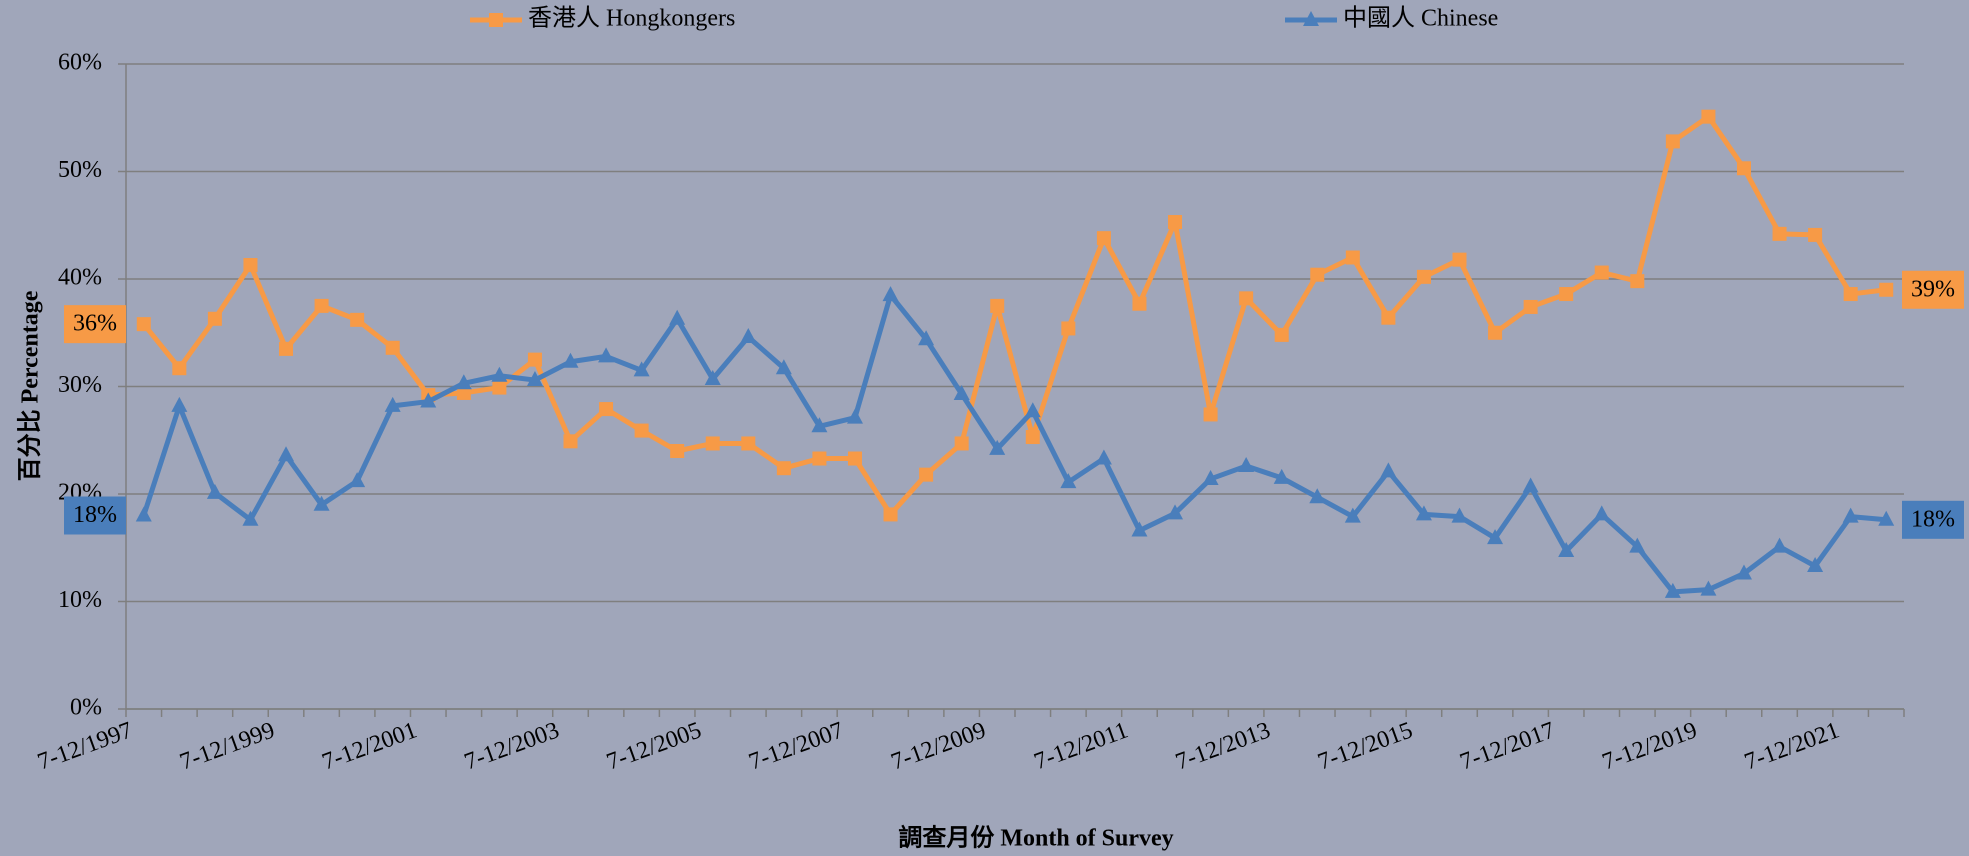 This screenshot has height=856, width=1969. Describe the element at coordinates (86, 708) in the screenshot. I see `y-tick-label: 0%` at that location.